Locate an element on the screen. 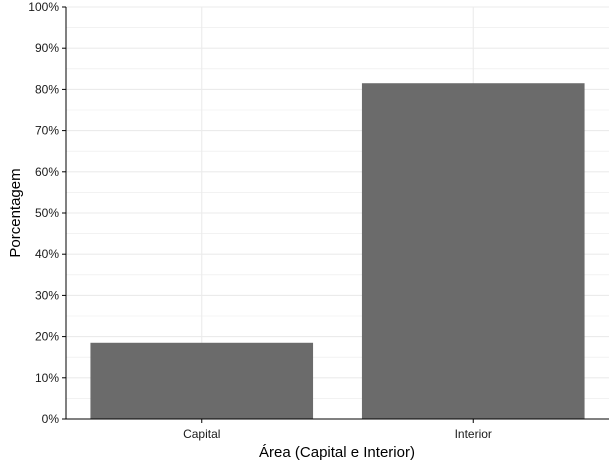  x-ticks: Capital Interior is located at coordinates (337, 430).